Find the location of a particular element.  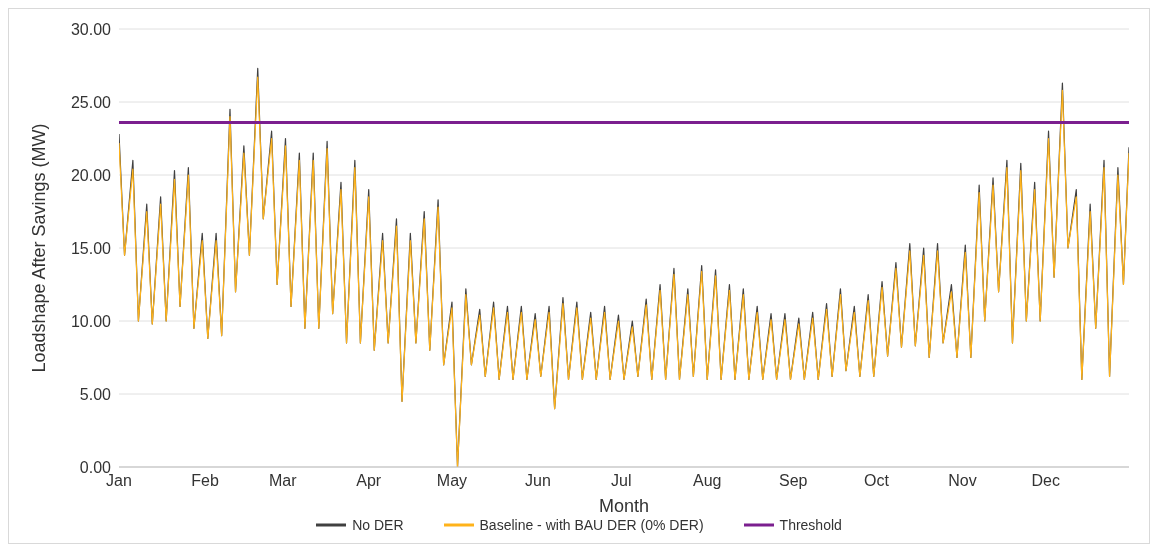

x-tick-label: Jan is located at coordinates (119, 481).